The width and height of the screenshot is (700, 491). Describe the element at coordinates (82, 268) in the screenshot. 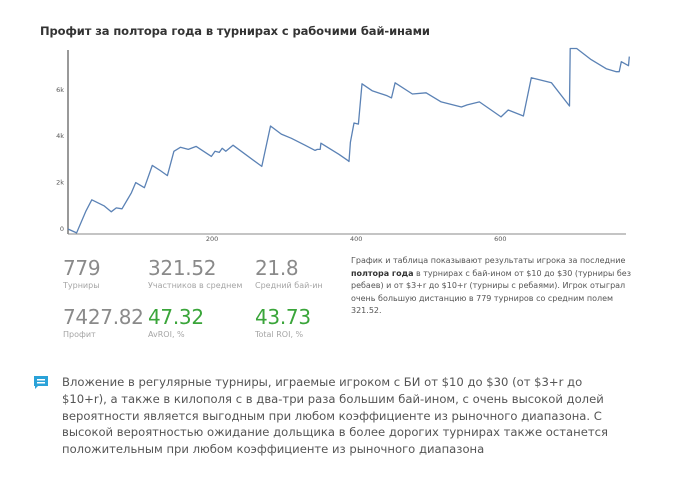

I see `stat-value: 779` at that location.